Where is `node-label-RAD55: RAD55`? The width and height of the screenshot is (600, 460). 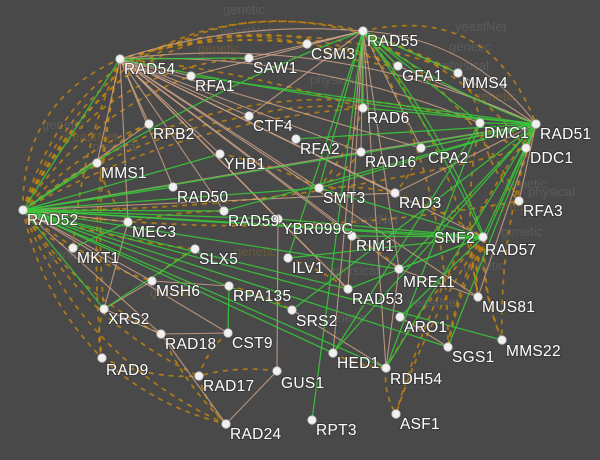 node-label-RAD55: RAD55 is located at coordinates (392, 41).